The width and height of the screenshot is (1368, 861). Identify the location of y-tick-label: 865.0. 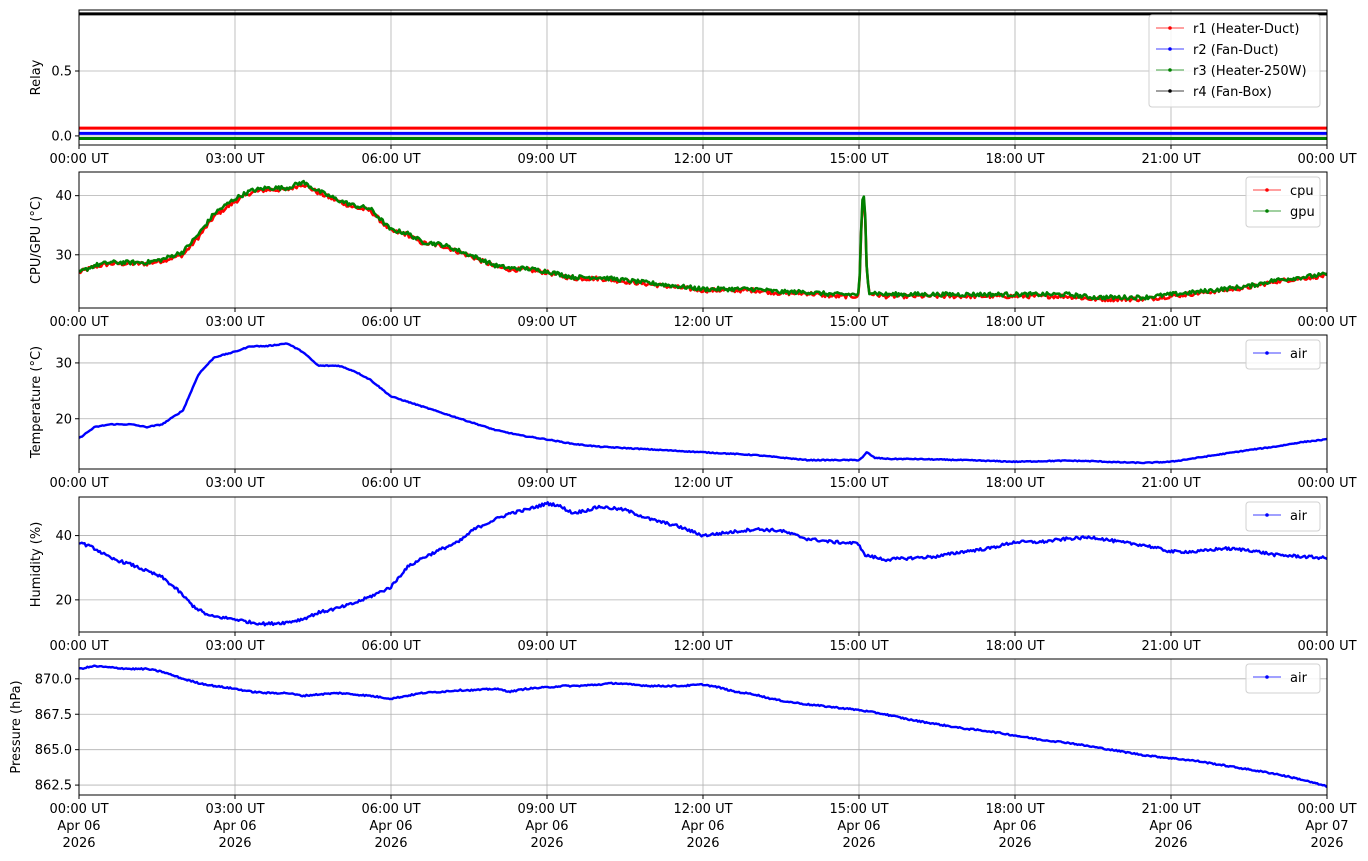
(53, 750).